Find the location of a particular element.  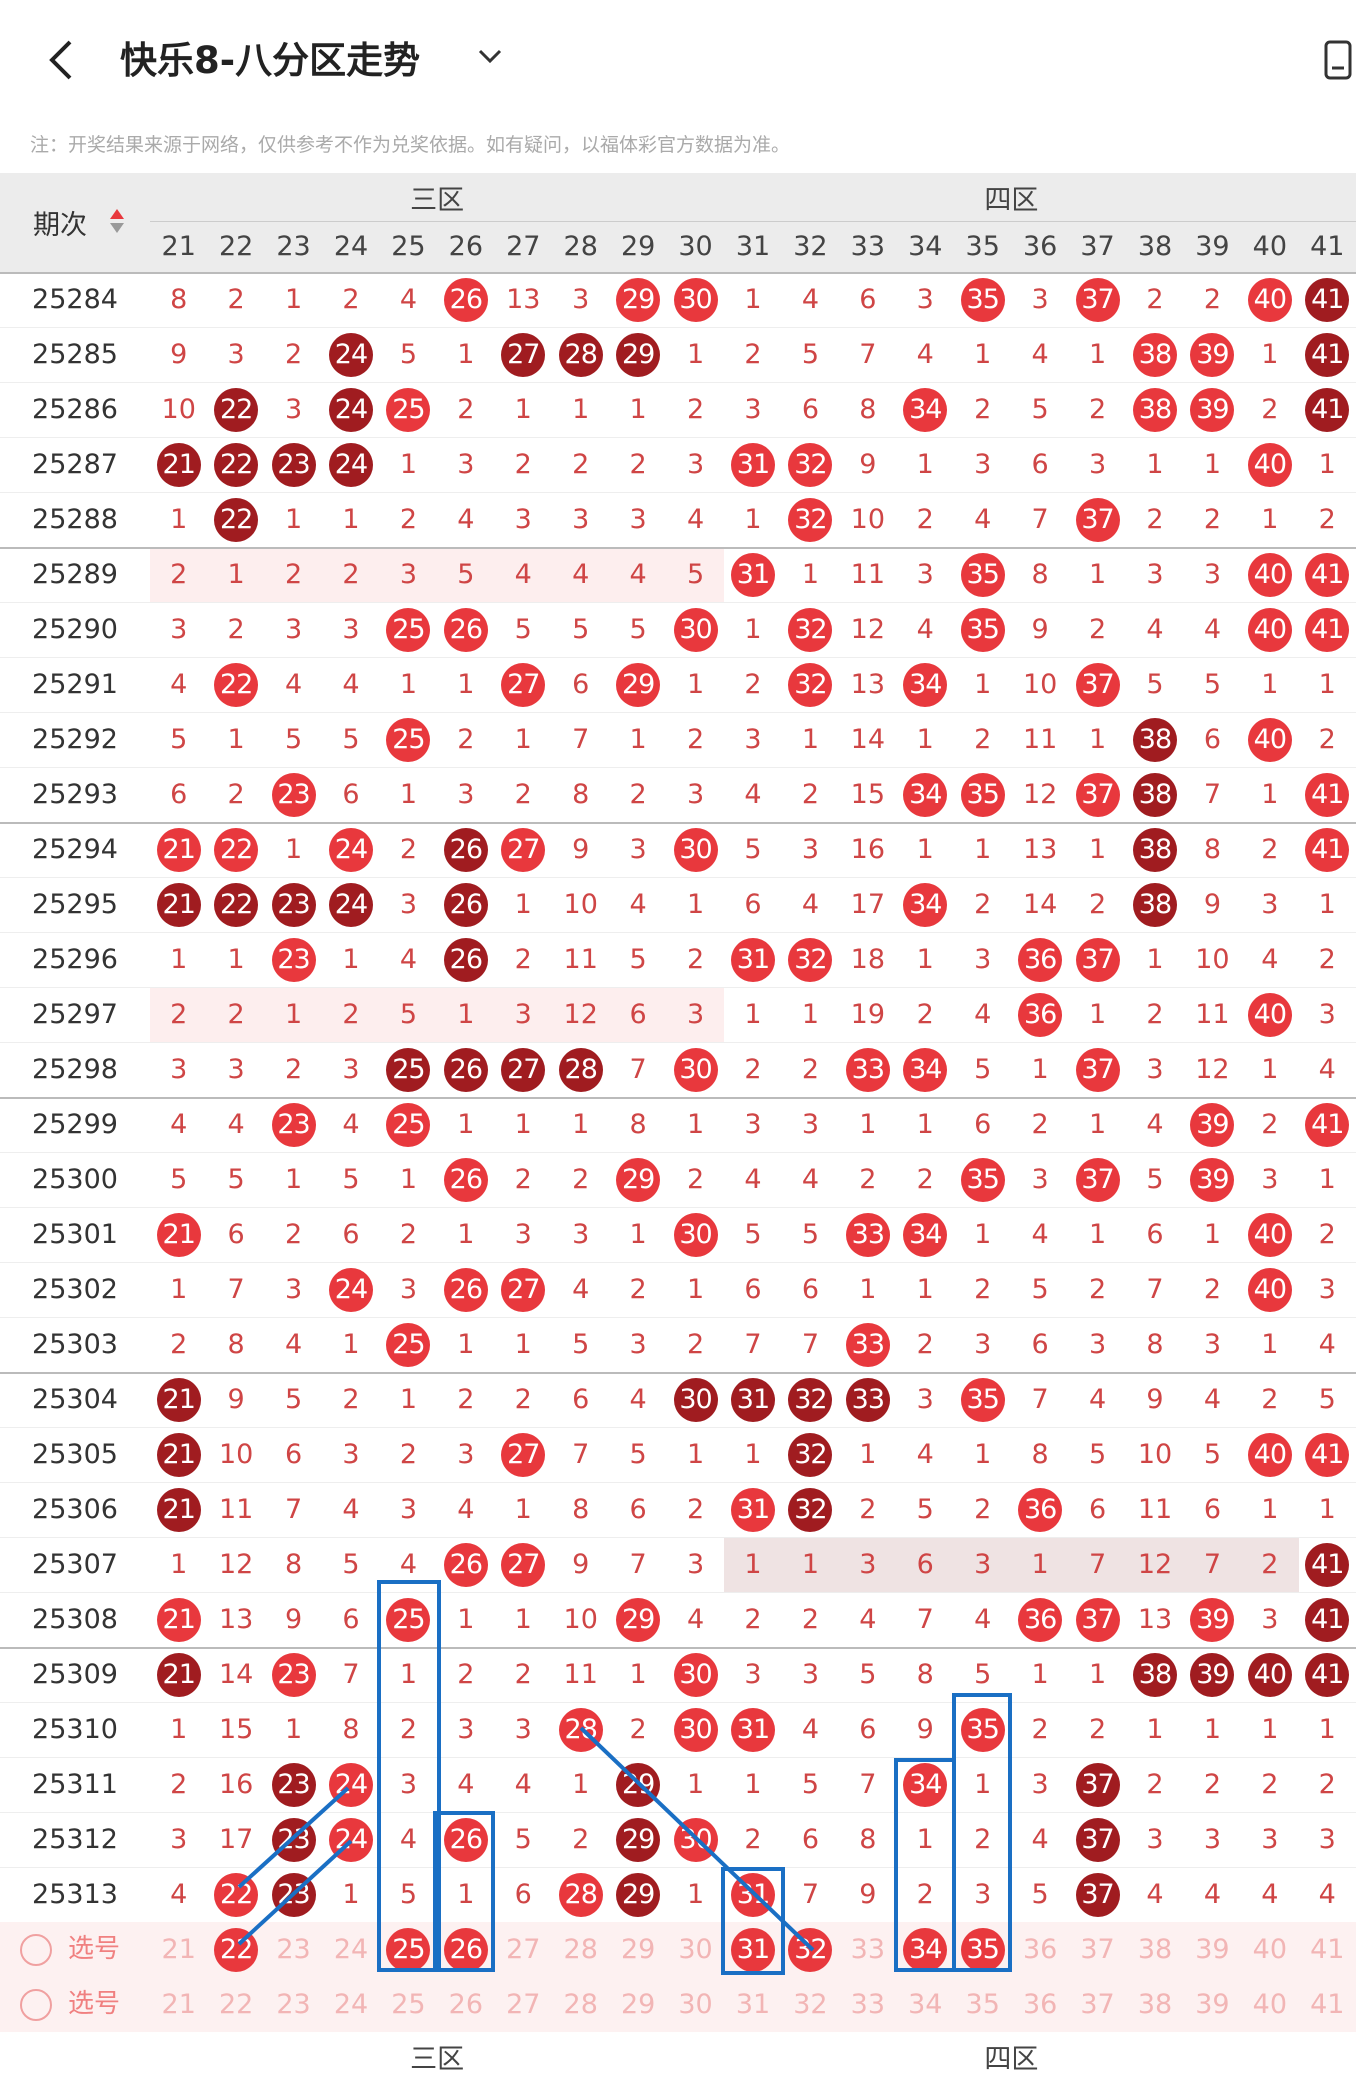

drawn-number: 39 is located at coordinates (1212, 1619).